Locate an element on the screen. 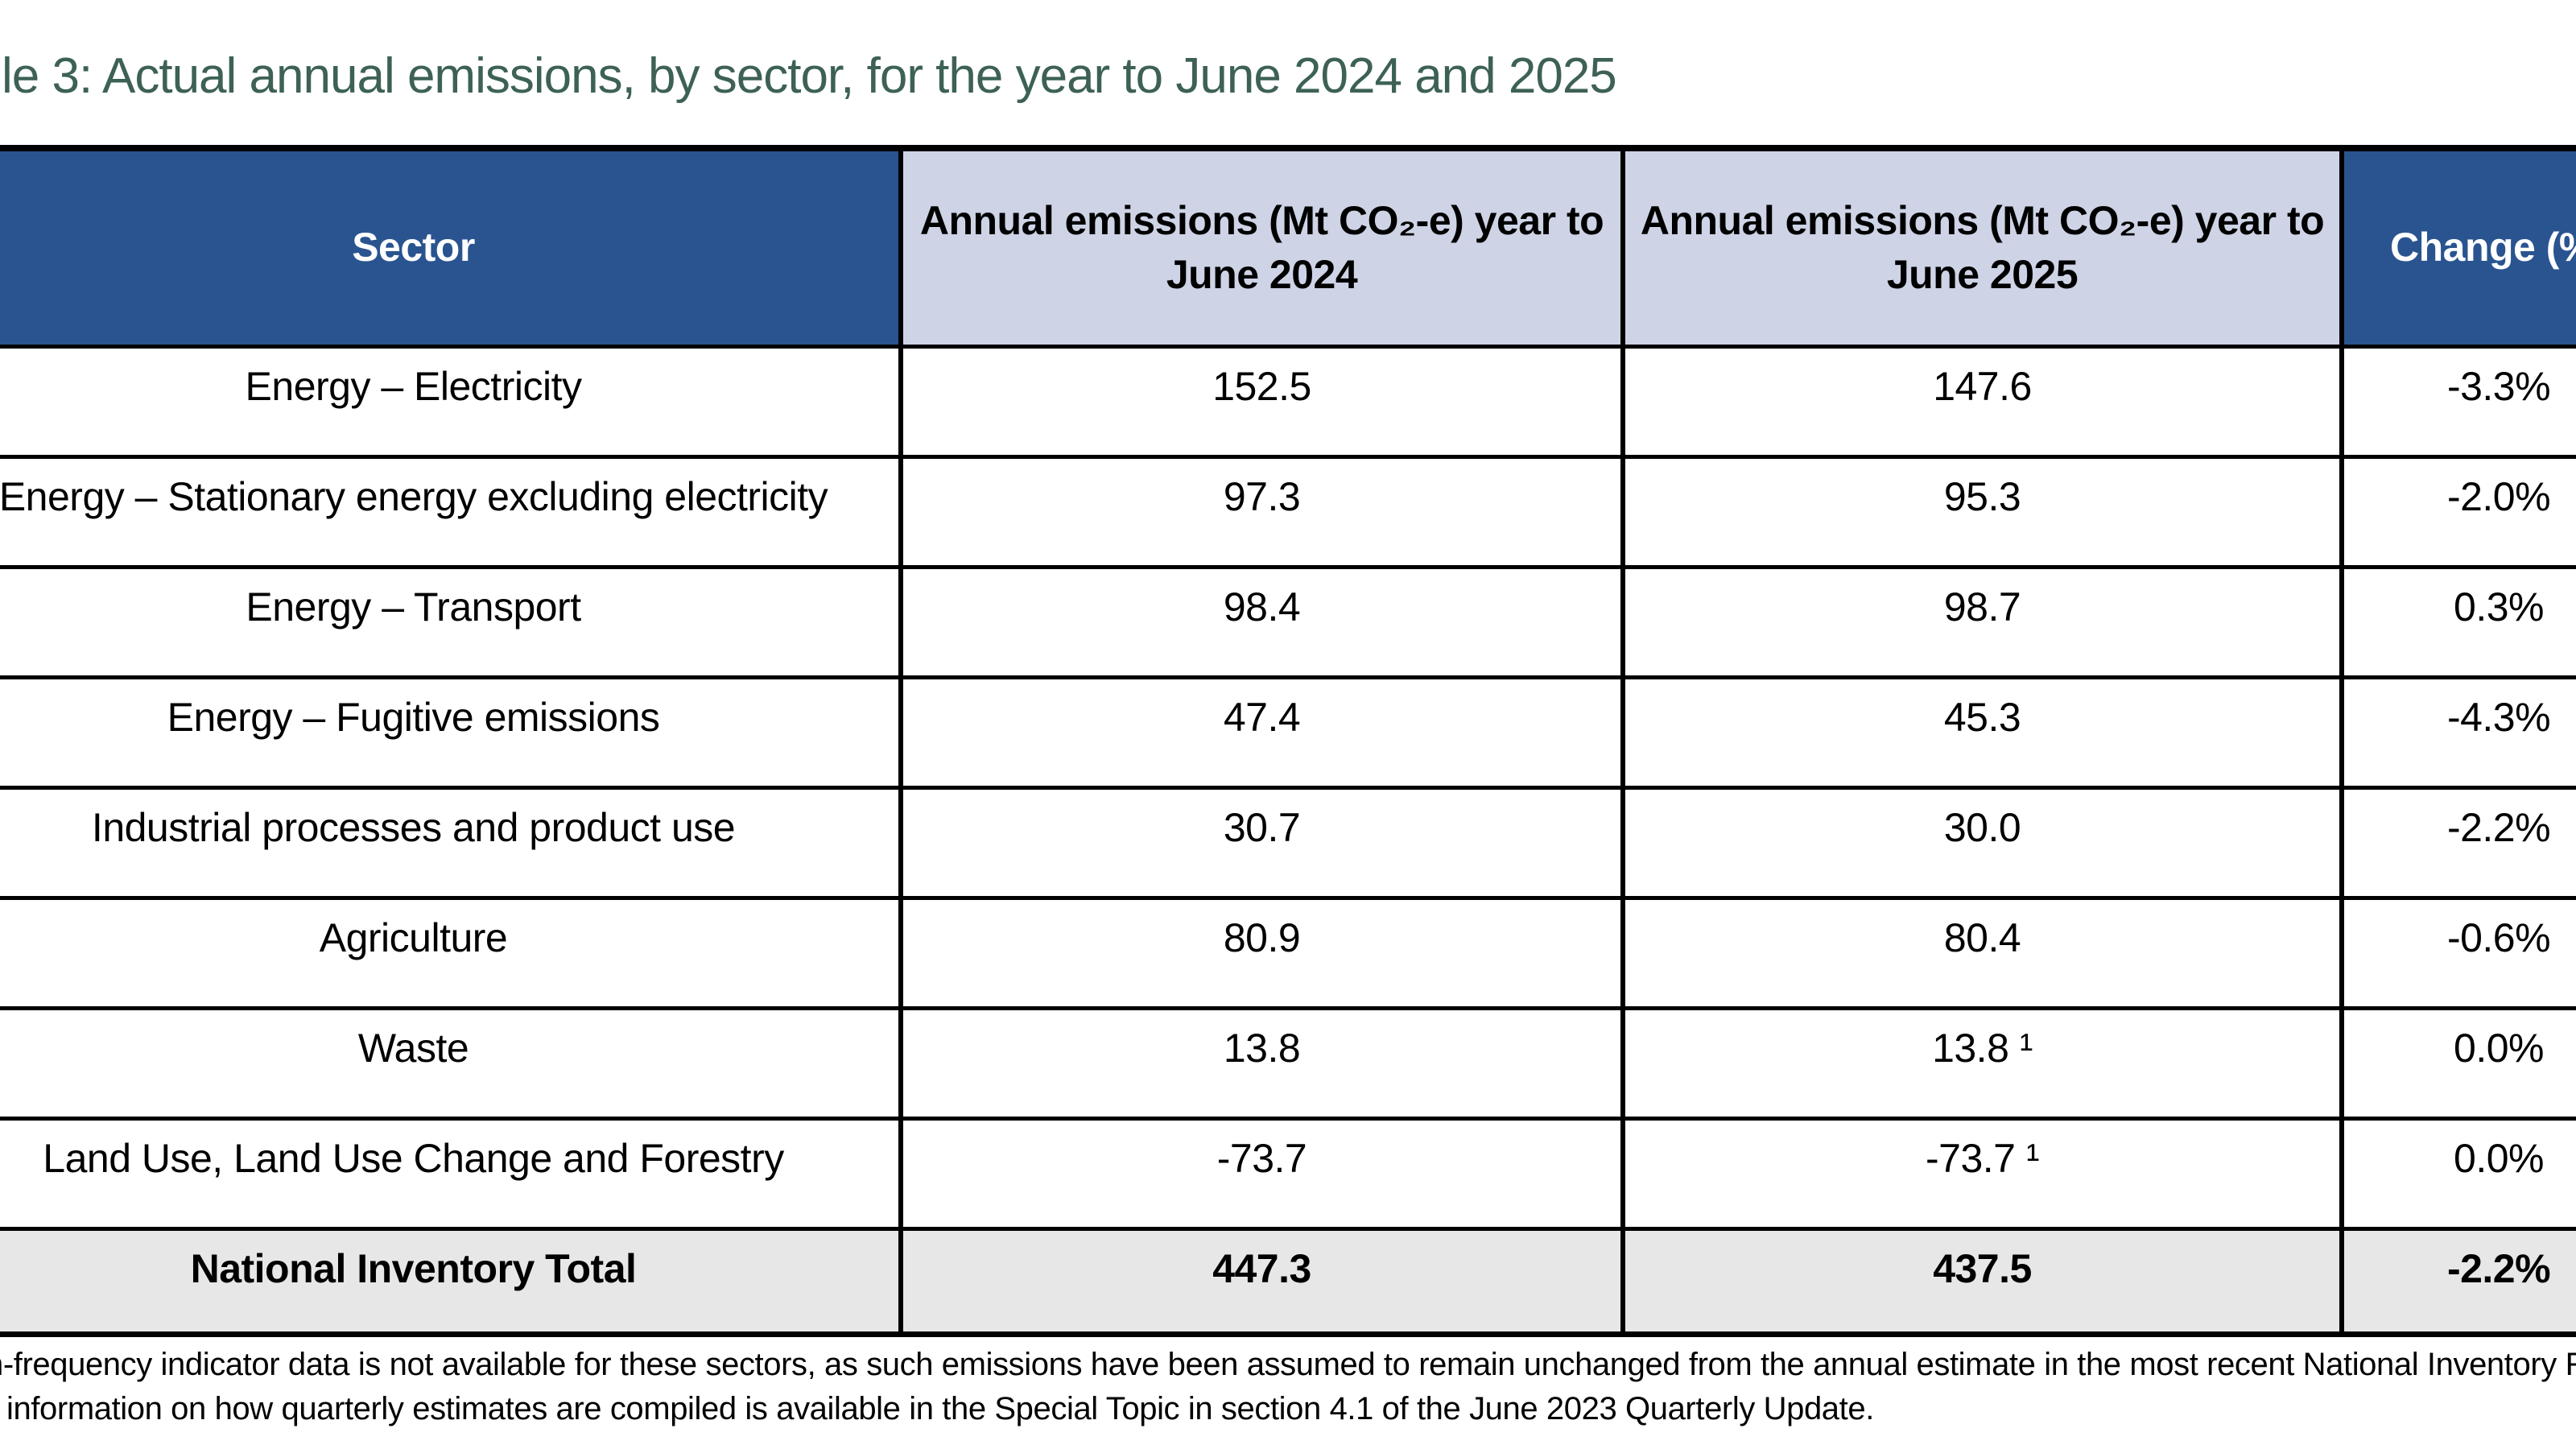 The width and height of the screenshot is (2576, 1449). y2025-cell: 95.3 is located at coordinates (1982, 511).